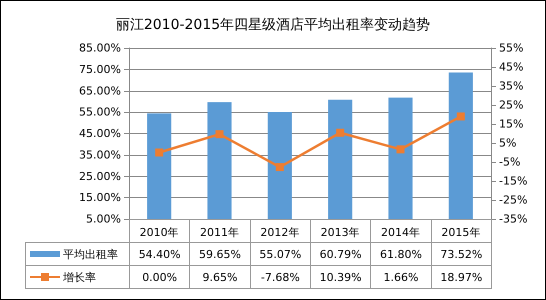 The image size is (546, 300). What do you see at coordinates (400, 232) in the screenshot?
I see `x-tick-label: 2014年` at bounding box center [400, 232].